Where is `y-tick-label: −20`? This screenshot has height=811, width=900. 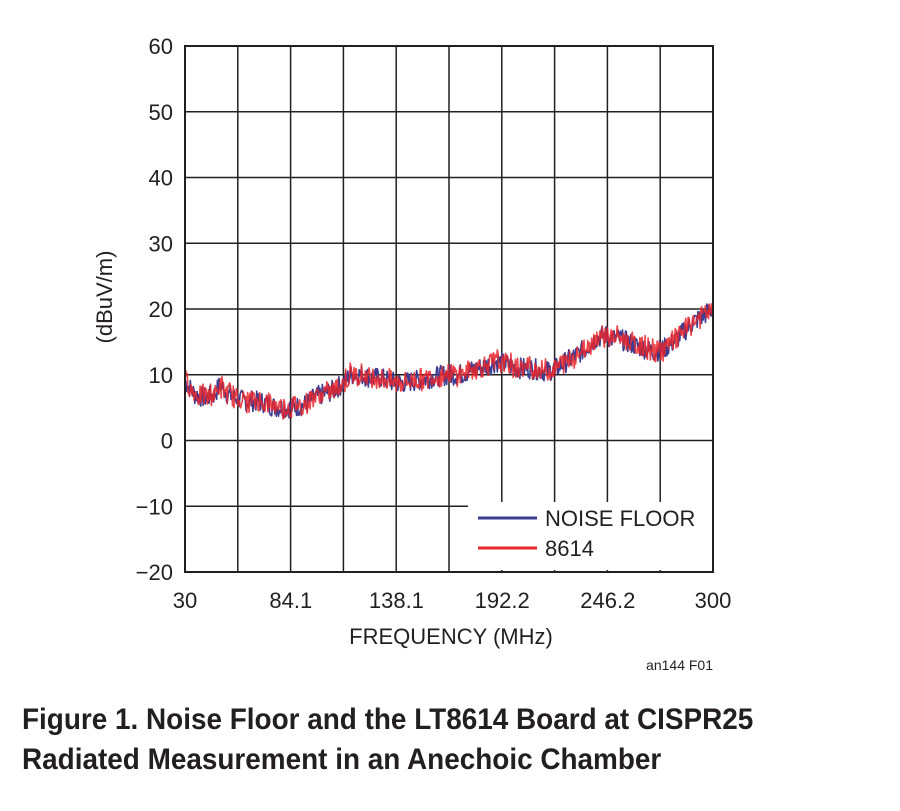 y-tick-label: −20 is located at coordinates (154, 572).